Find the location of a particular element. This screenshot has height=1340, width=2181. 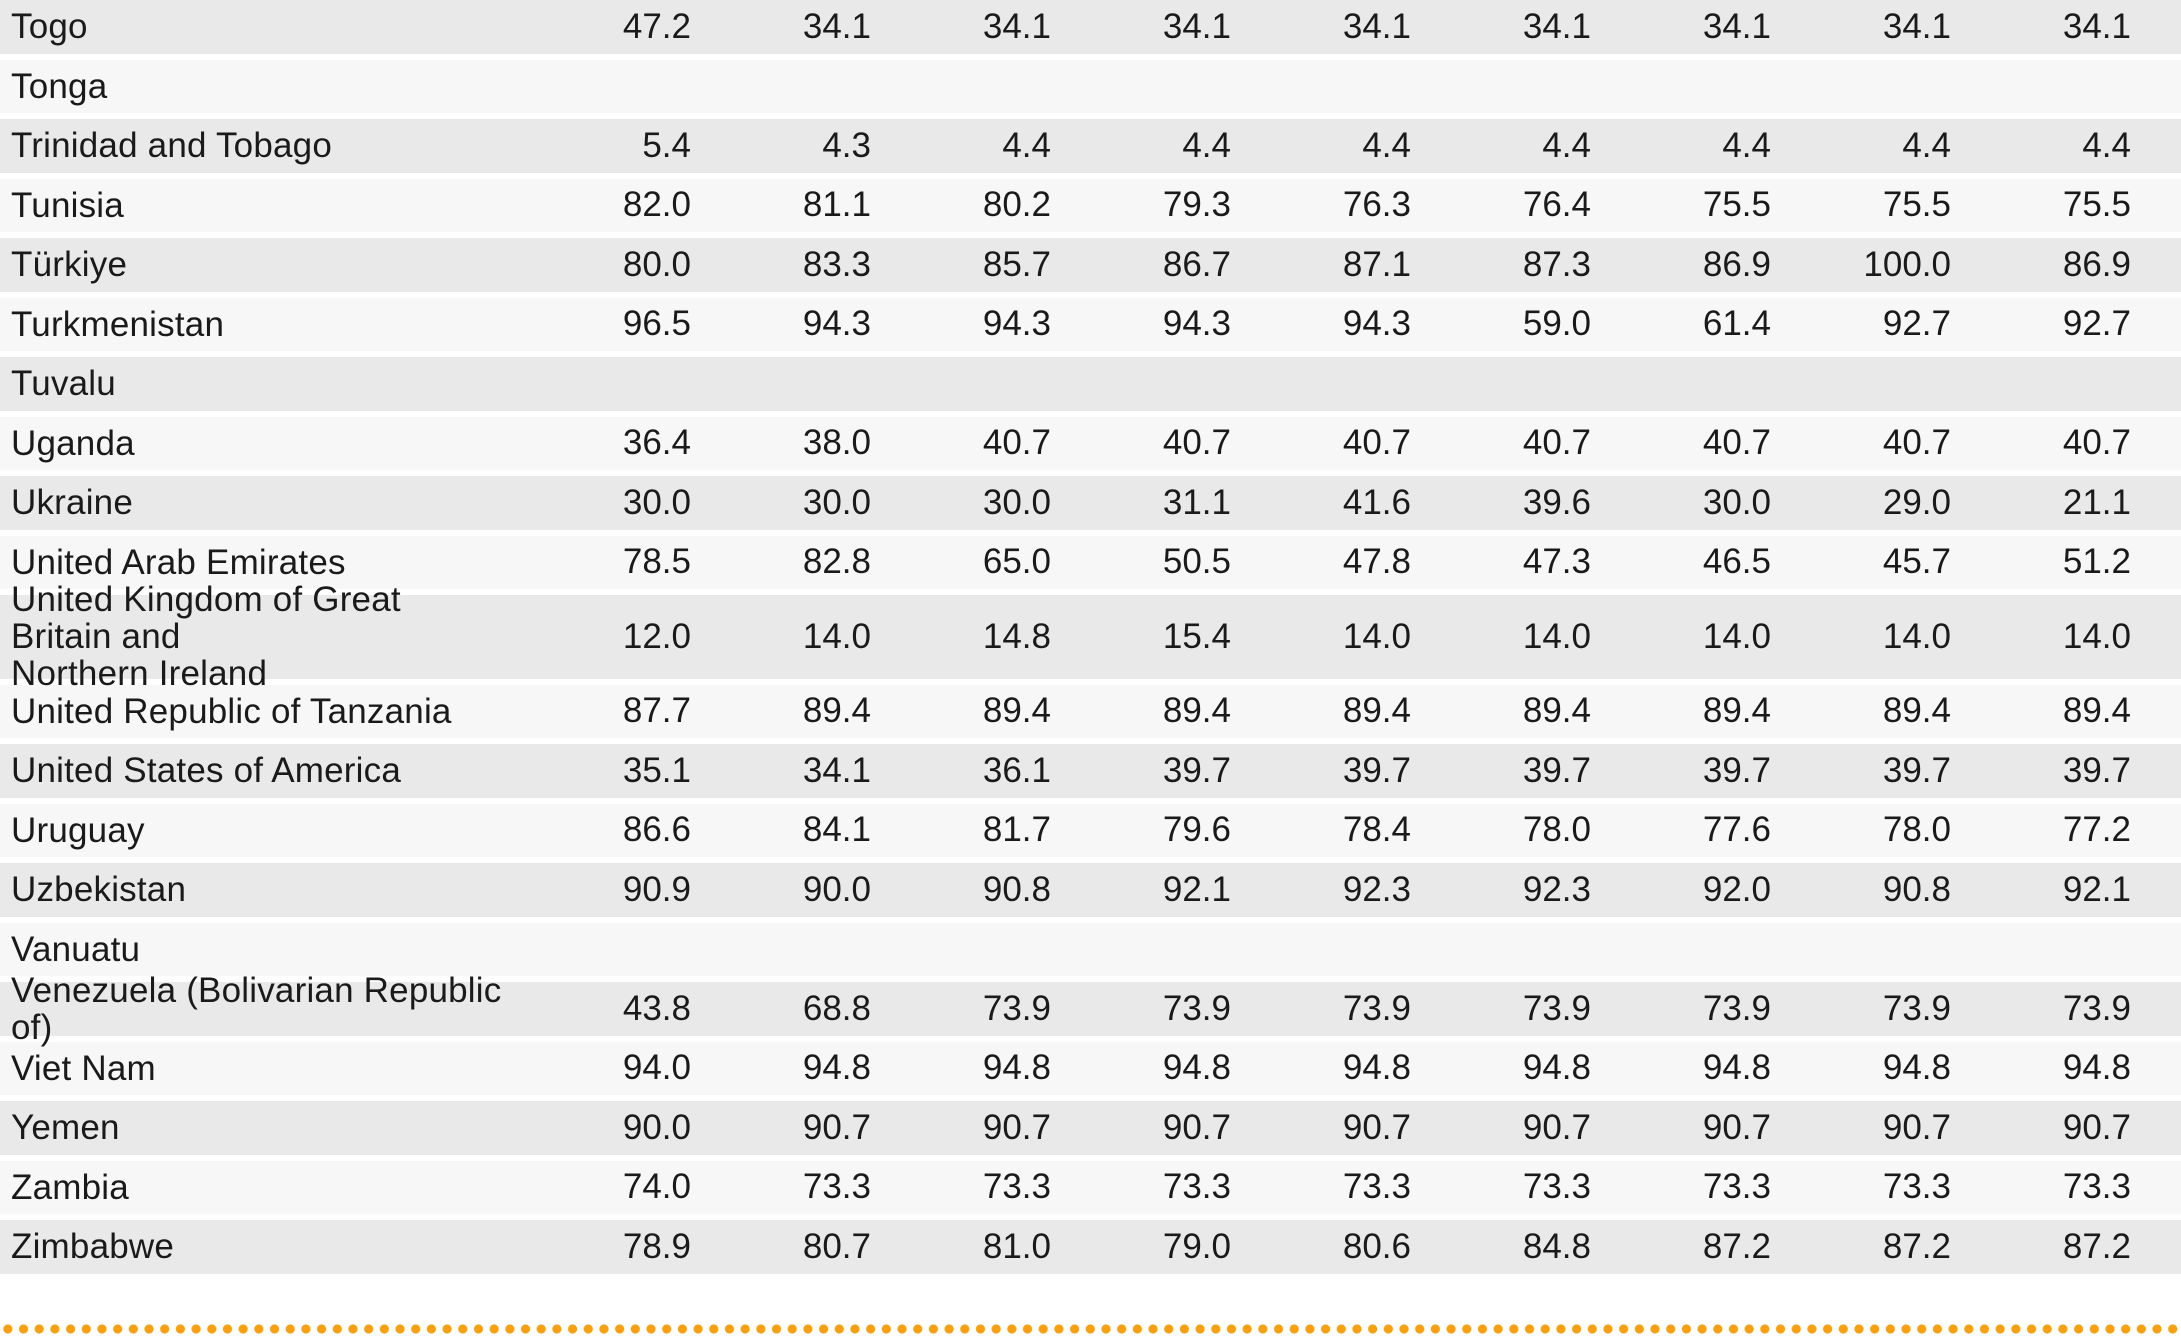

value-cell: 87.3 is located at coordinates (1556, 264).